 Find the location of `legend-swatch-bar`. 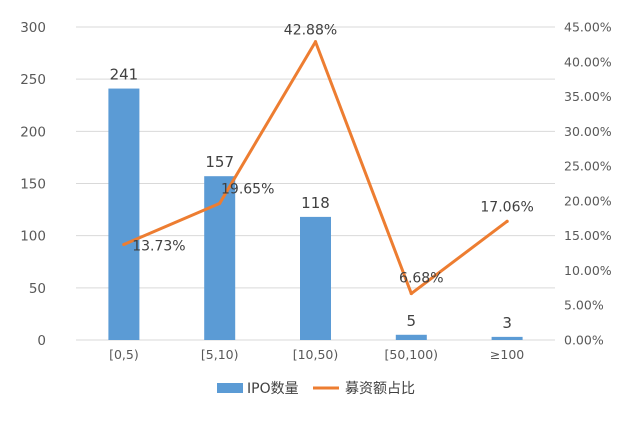

legend-swatch-bar is located at coordinates (230, 388).